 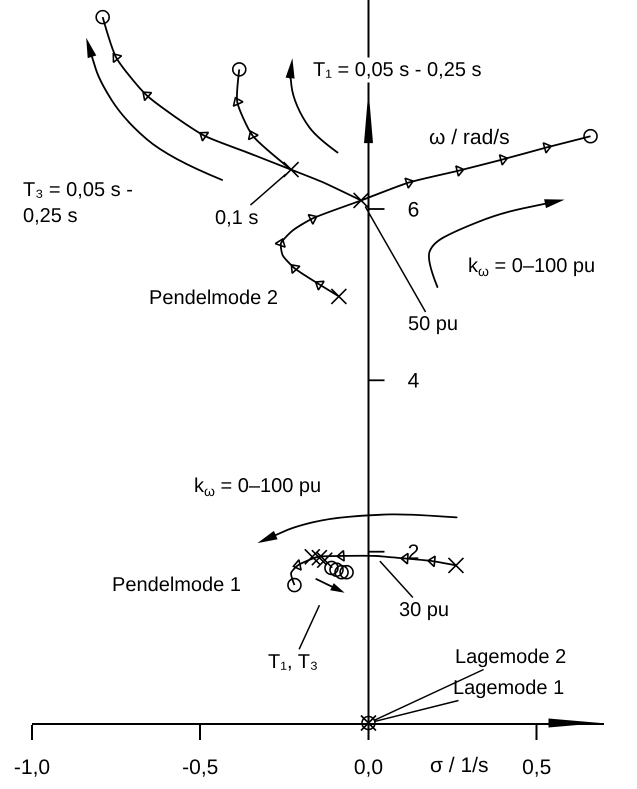 What do you see at coordinates (414, 381) in the screenshot?
I see `y-tick-label: 4` at bounding box center [414, 381].